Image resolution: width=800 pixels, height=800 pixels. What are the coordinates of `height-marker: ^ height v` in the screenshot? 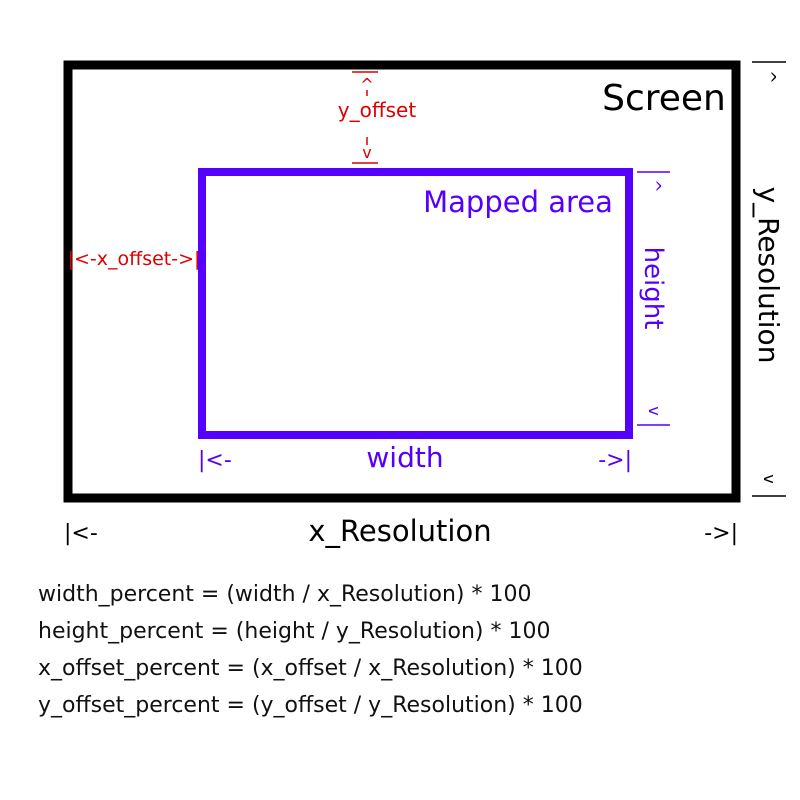 It's located at (653, 298).